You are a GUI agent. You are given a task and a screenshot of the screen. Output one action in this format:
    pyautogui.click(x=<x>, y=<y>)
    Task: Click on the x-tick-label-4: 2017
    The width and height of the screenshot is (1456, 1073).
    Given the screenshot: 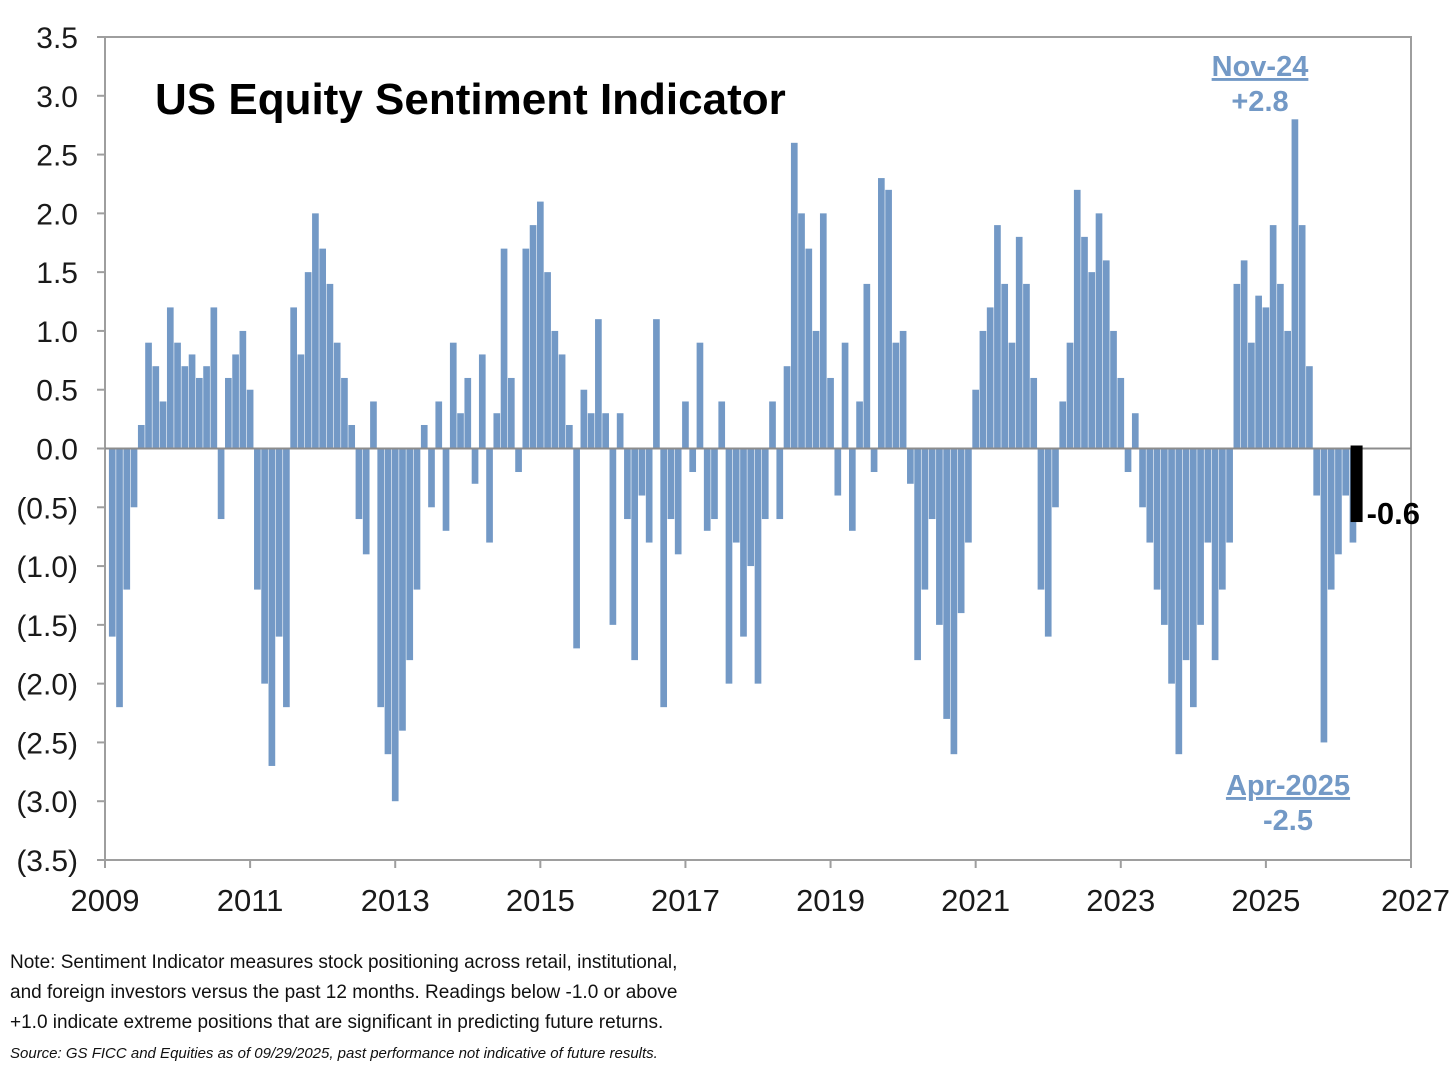 What is the action you would take?
    pyautogui.click(x=685, y=900)
    